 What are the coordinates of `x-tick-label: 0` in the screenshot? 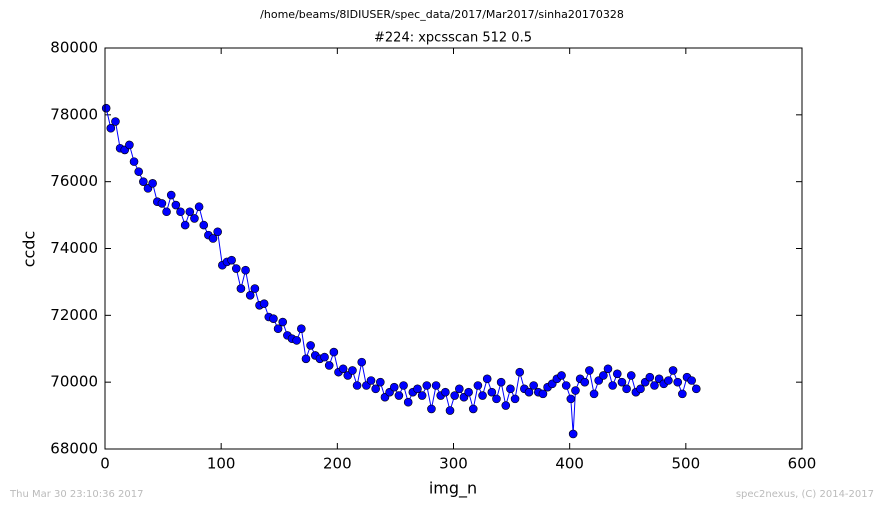 It's located at (105, 464).